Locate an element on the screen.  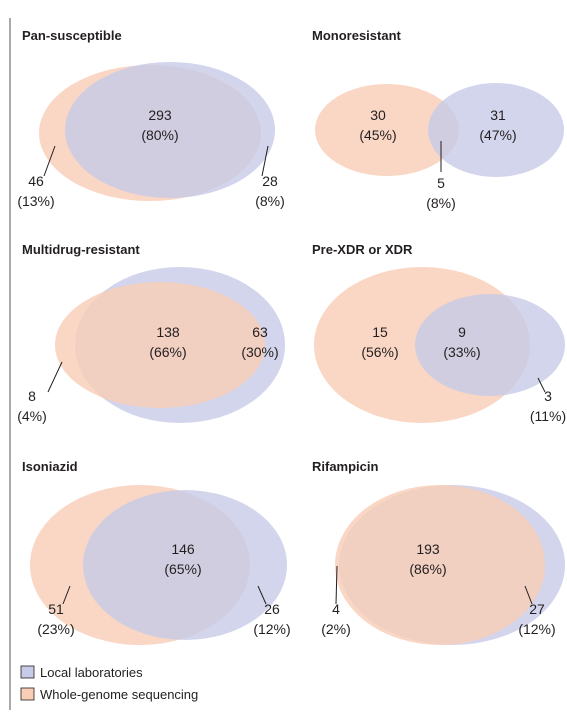
region-percent: (66%) is located at coordinates (167, 352).